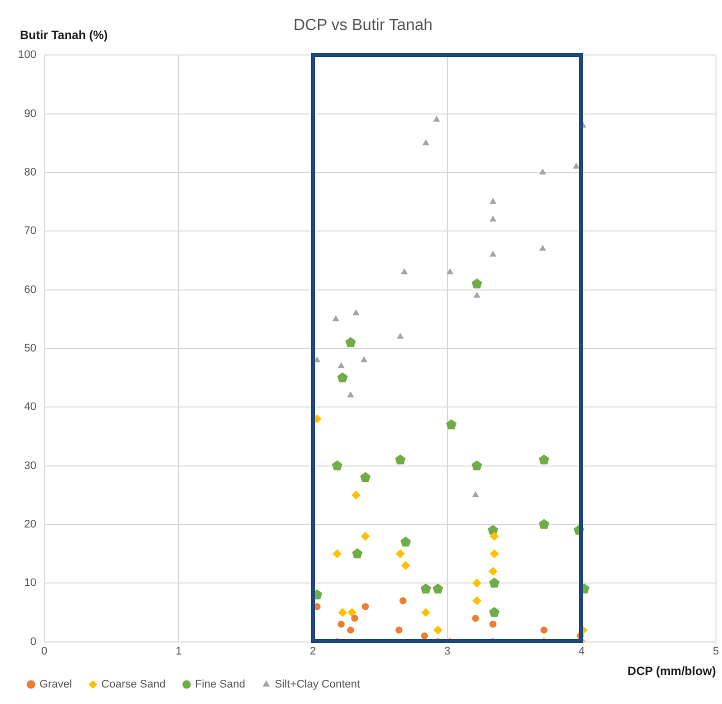  What do you see at coordinates (133, 684) in the screenshot?
I see `legend-label: Coarse Sand` at bounding box center [133, 684].